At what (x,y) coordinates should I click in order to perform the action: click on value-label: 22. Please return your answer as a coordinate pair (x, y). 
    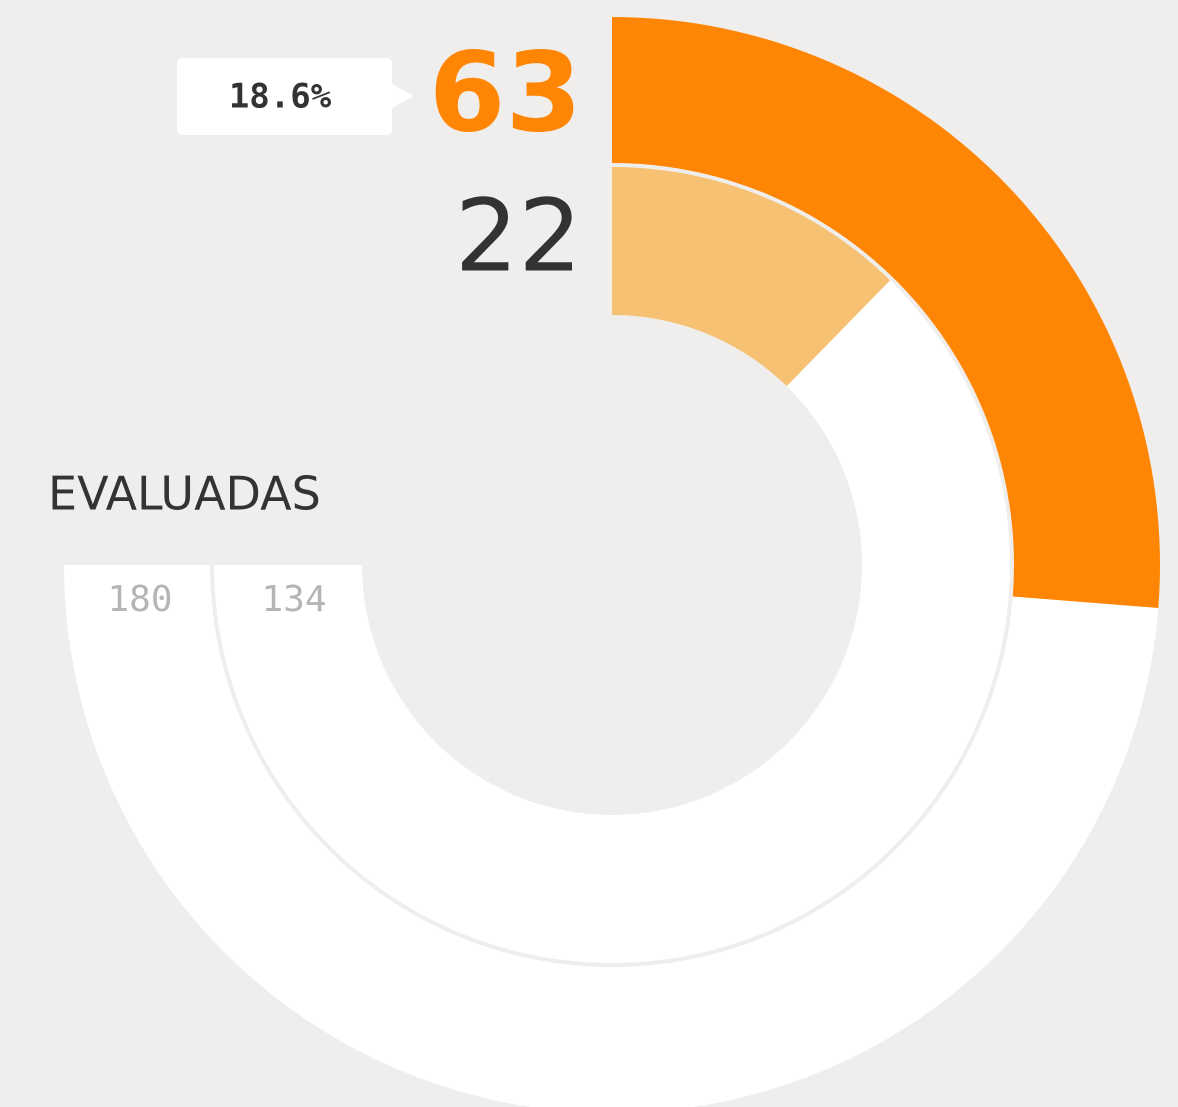
    Looking at the image, I should click on (518, 235).